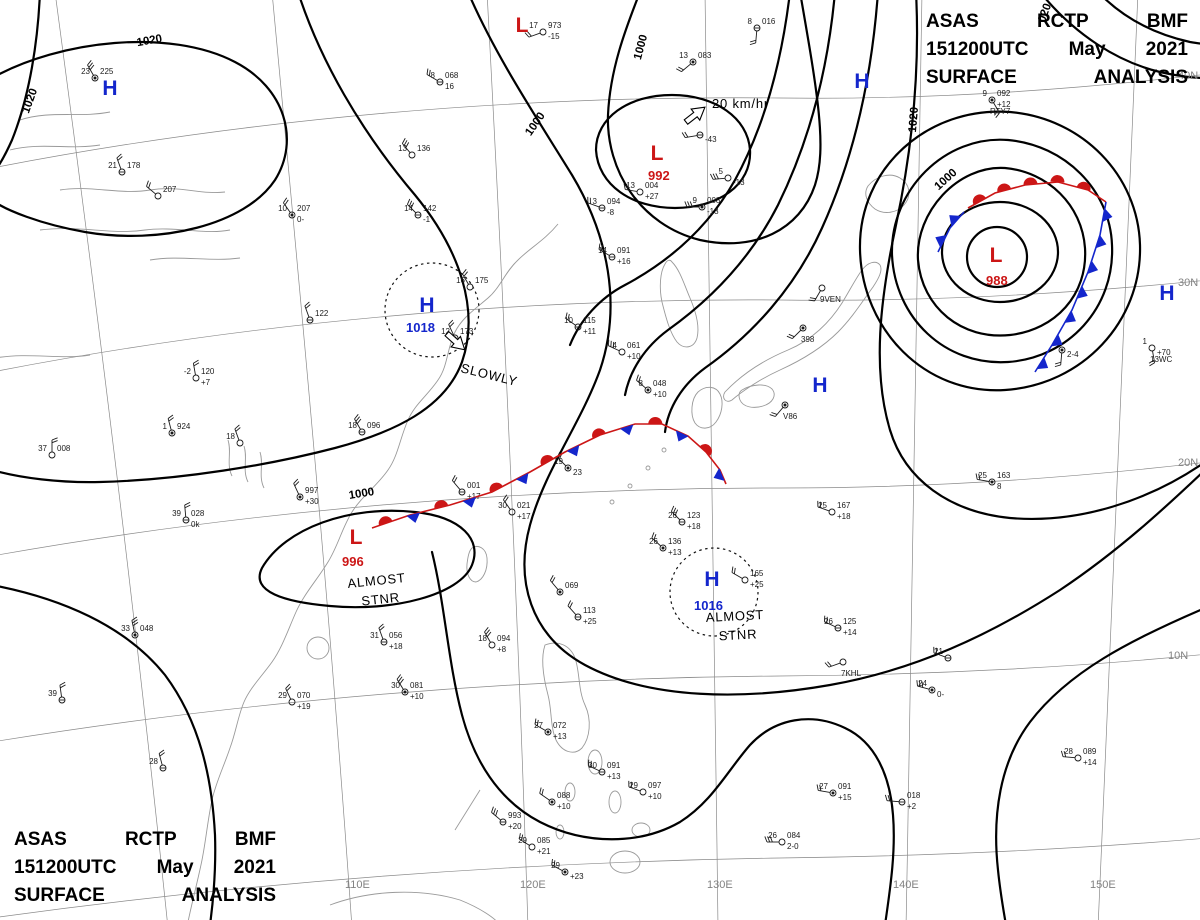  What do you see at coordinates (702, 206) in the screenshot?
I see `station-plot: 9 008 -13` at bounding box center [702, 206].